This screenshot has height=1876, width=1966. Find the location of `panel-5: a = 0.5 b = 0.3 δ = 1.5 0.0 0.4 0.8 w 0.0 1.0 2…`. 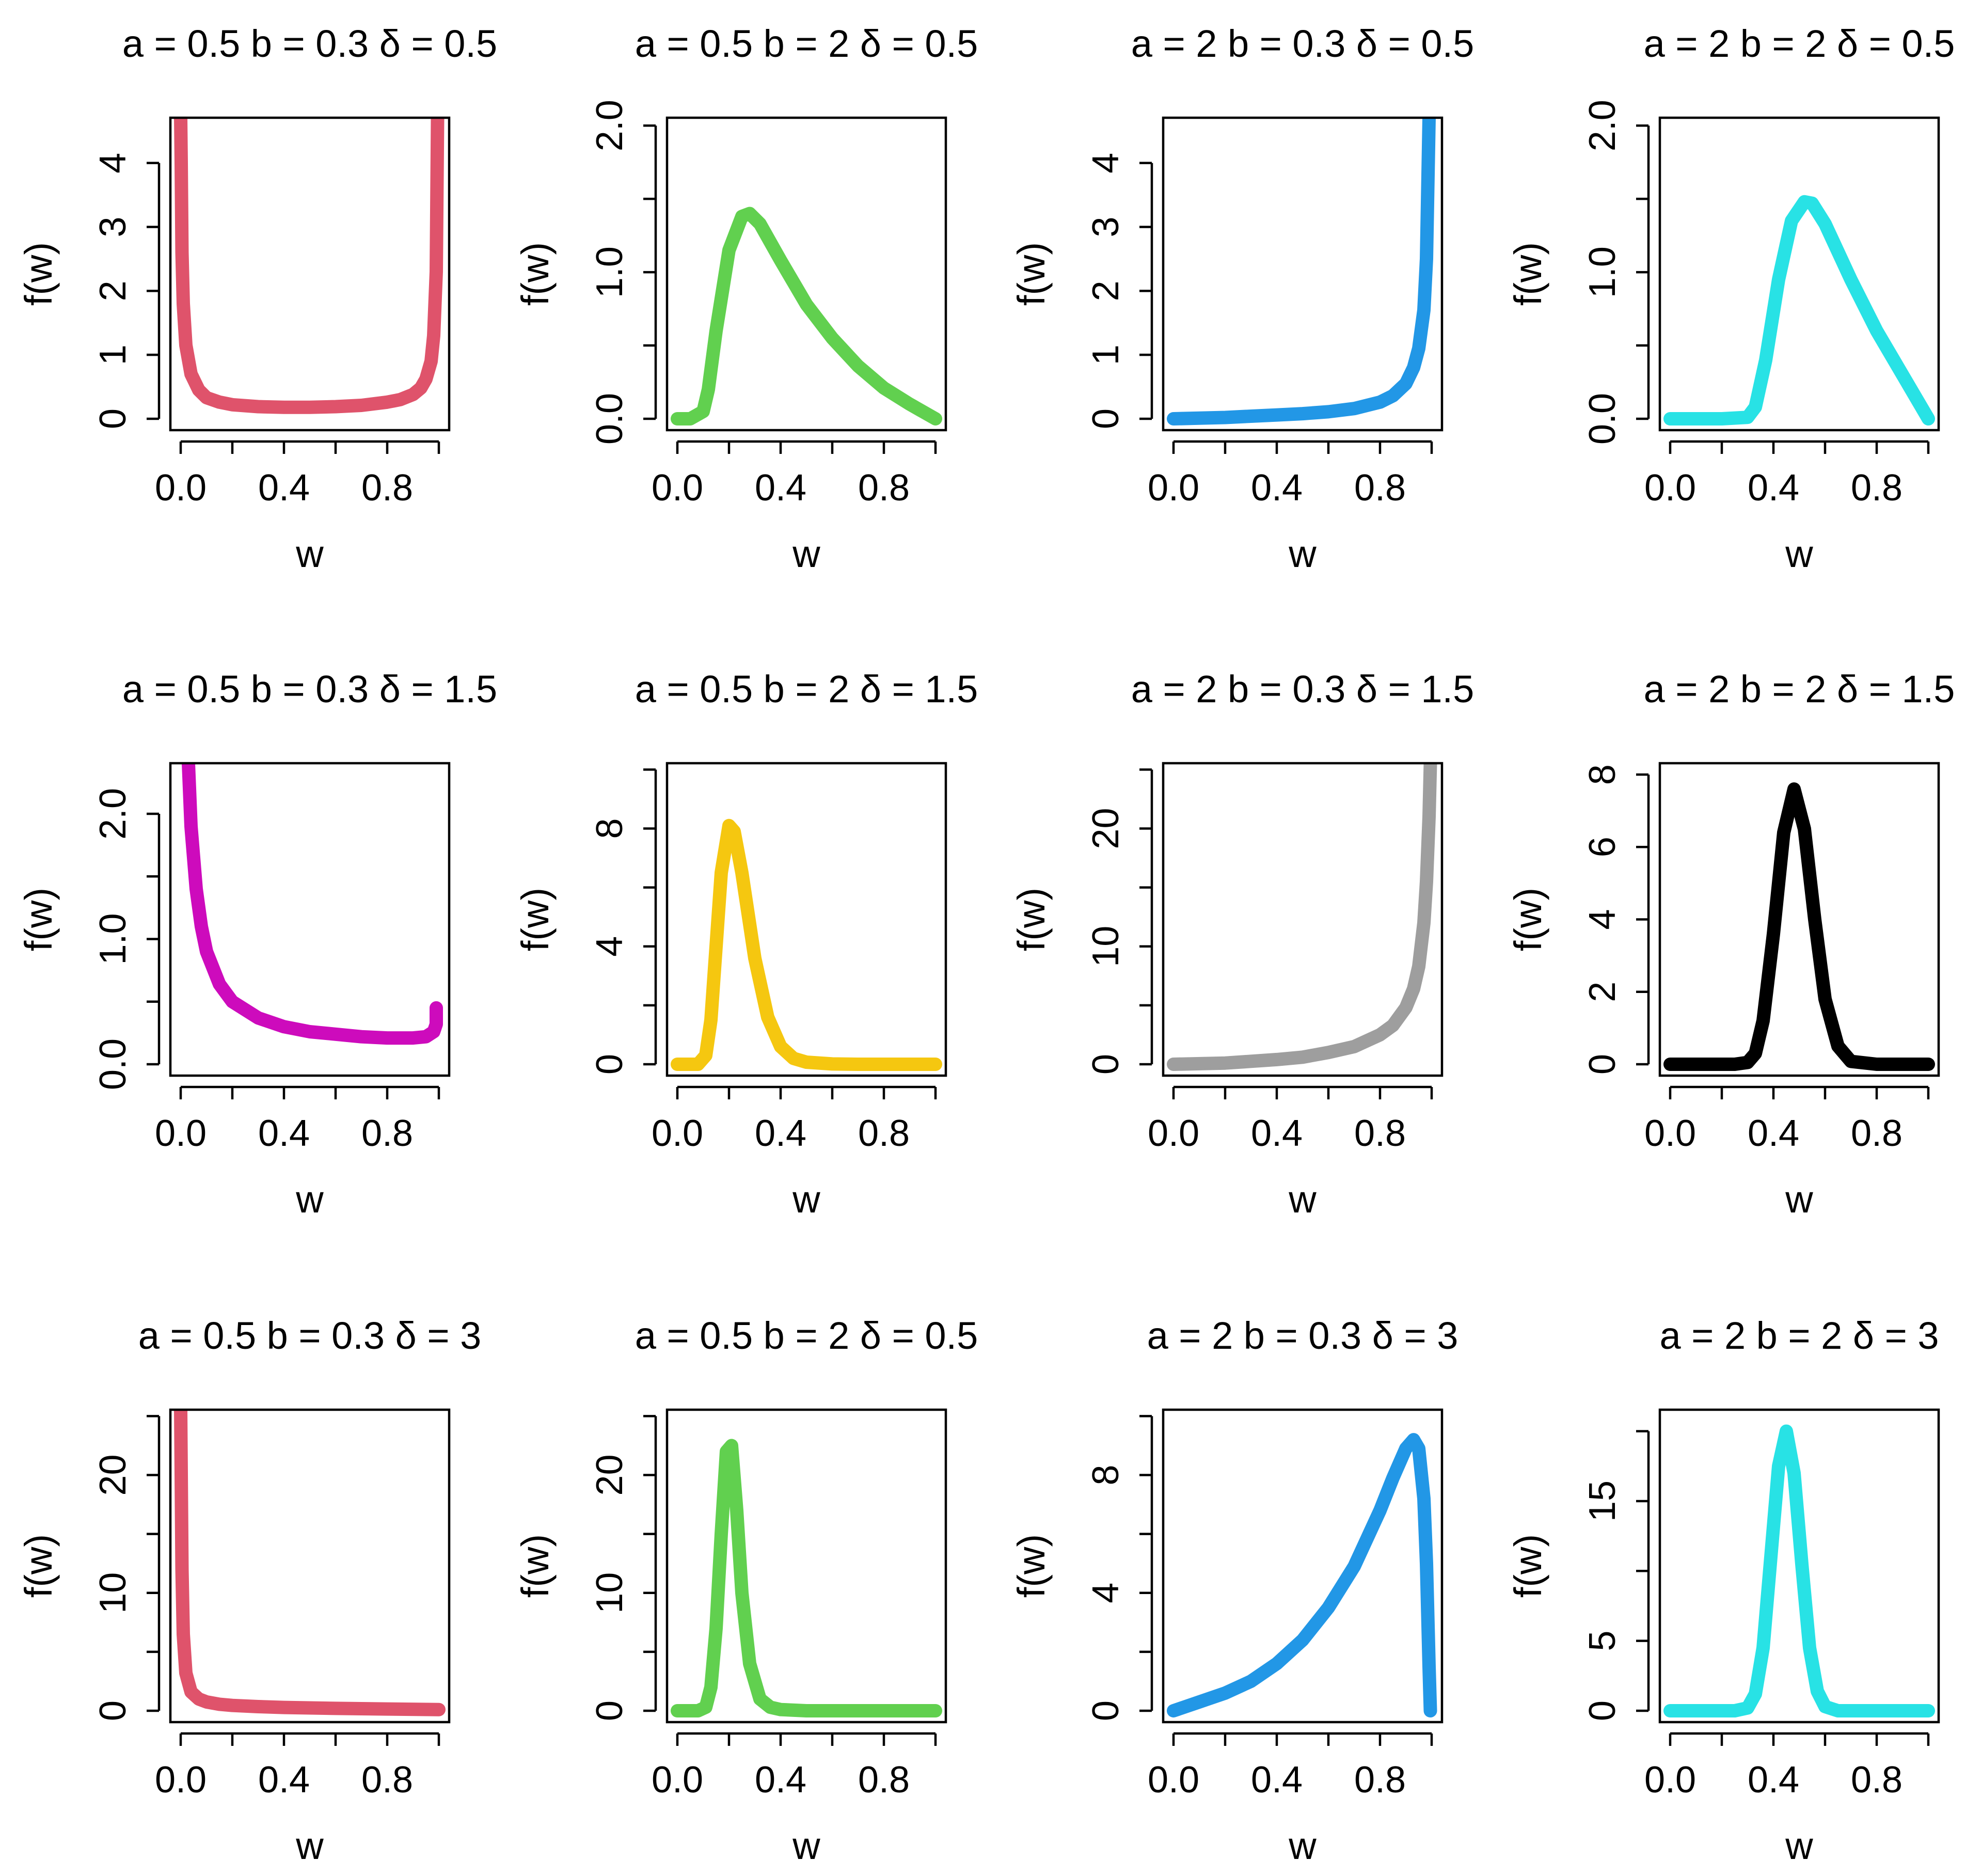

panel-5: a = 0.5 b = 0.3 δ = 1.5 0.0 0.4 0.8 w 0.0 1.0 2… is located at coordinates (257, 945).